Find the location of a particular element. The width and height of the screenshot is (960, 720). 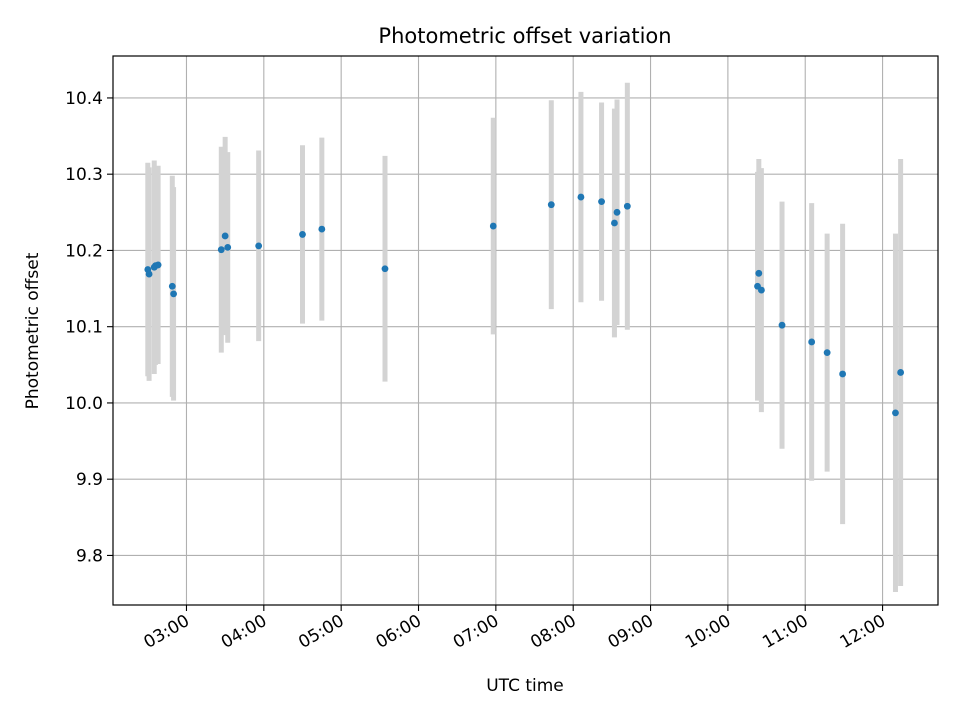

y-tick-label: 10.4 is located at coordinates (84, 99).